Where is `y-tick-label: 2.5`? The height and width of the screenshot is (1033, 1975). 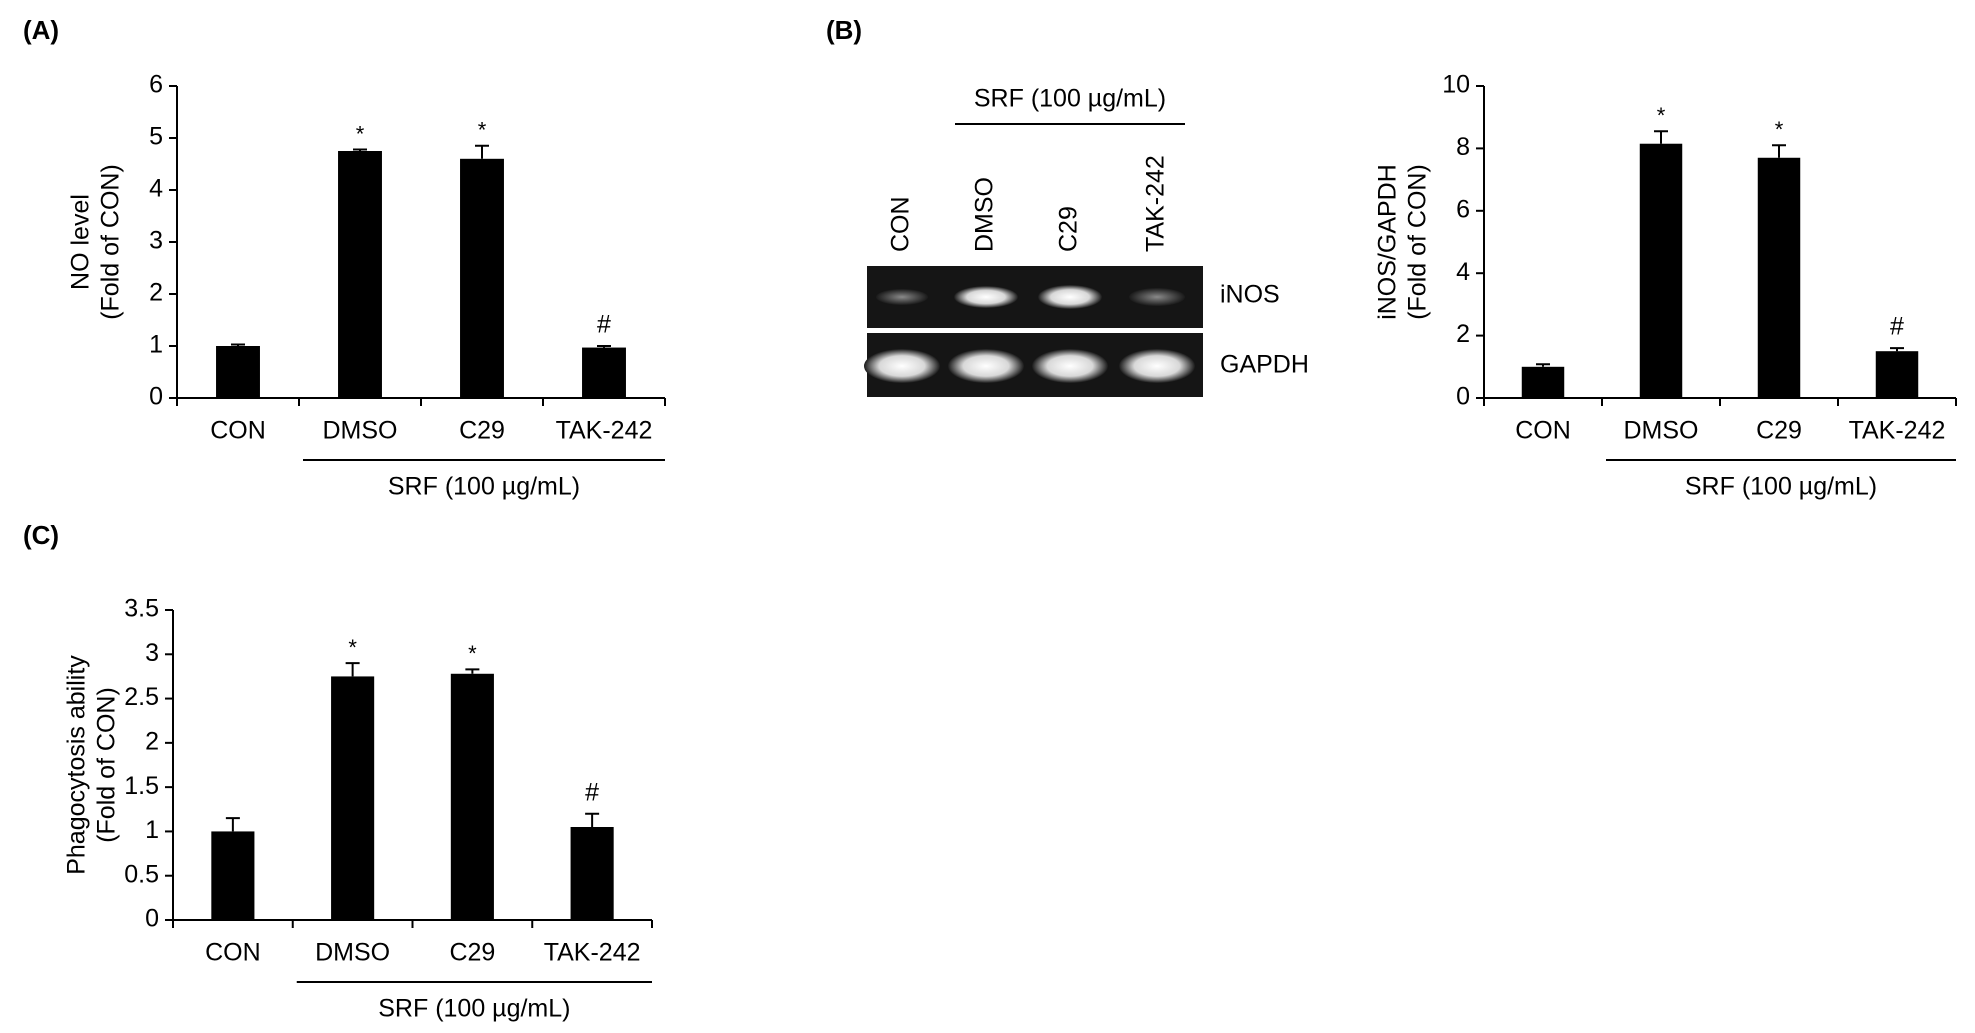 y-tick-label: 2.5 is located at coordinates (141, 697).